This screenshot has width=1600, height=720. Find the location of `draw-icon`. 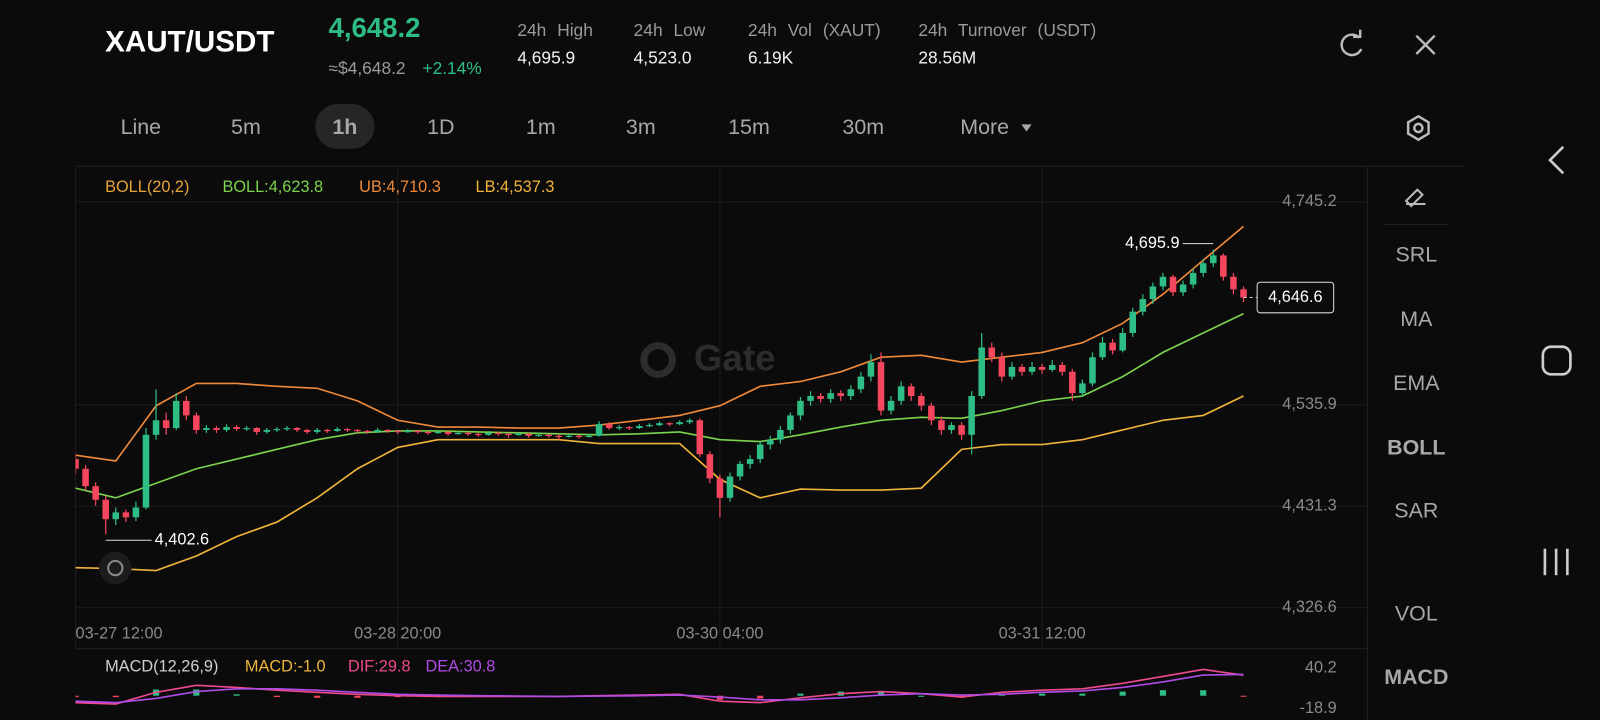

draw-icon is located at coordinates (1415, 198).